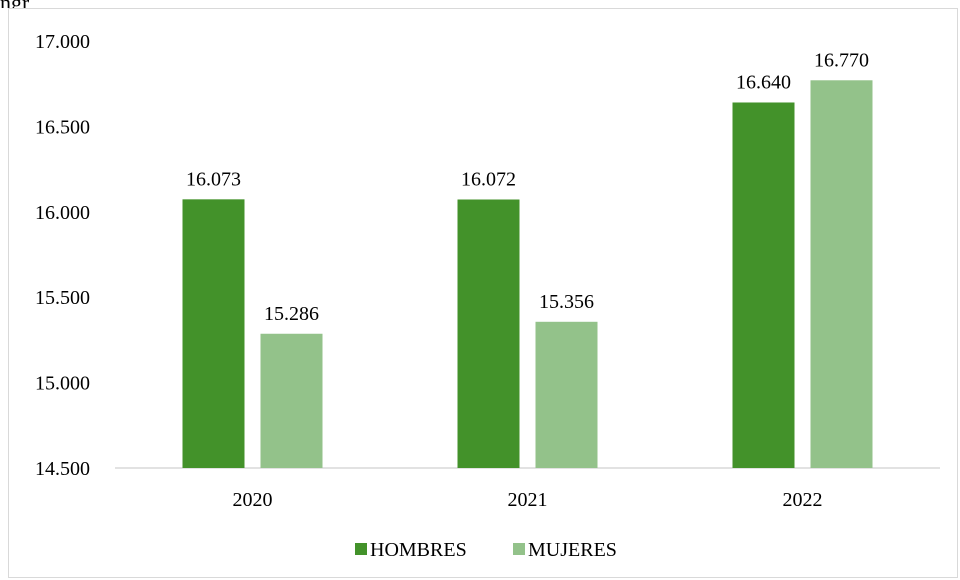 This screenshot has width=960, height=580. What do you see at coordinates (763, 82) in the screenshot?
I see `data-label: 16.640` at bounding box center [763, 82].